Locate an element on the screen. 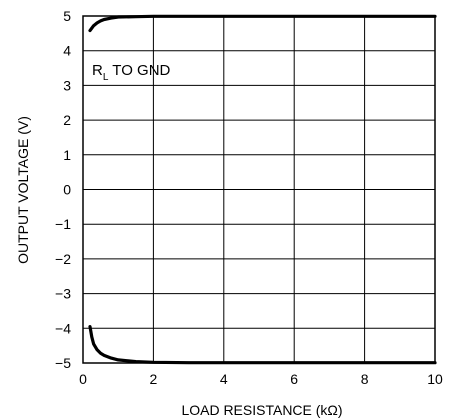 Image resolution: width=457 pixels, height=420 pixels. x-tick-labels: 0 2 4 6 8 10 is located at coordinates (261, 379).